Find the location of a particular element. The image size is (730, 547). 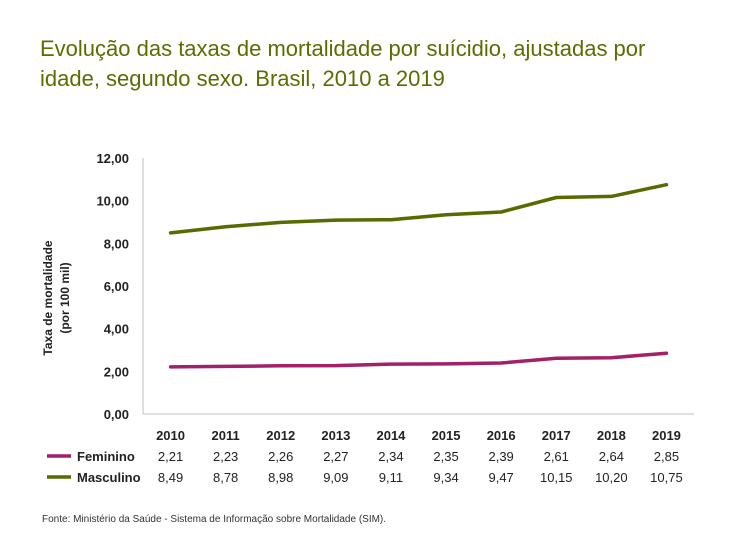

data-label: 2,21 is located at coordinates (170, 456).